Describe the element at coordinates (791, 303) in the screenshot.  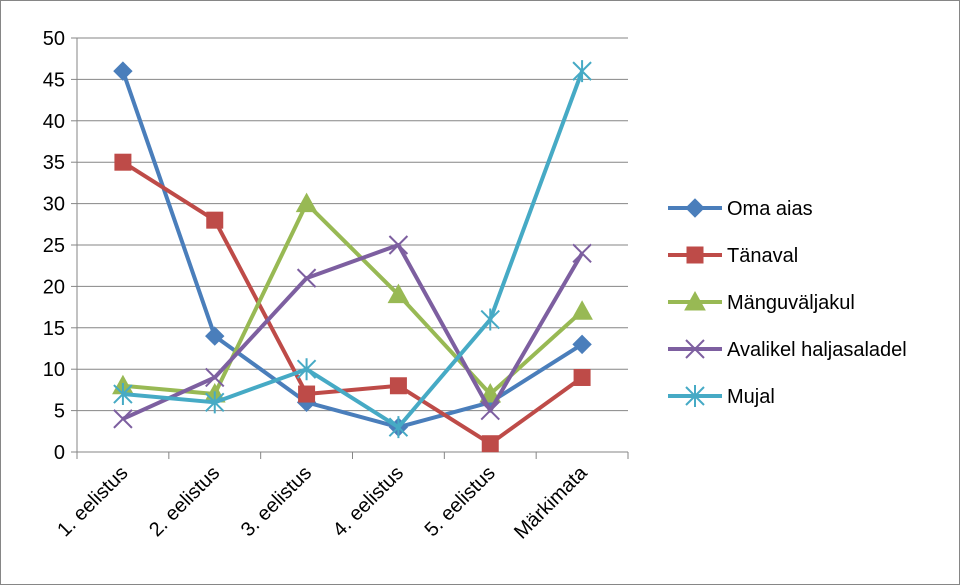
I see `legend-label: Mänguväljakul` at that location.